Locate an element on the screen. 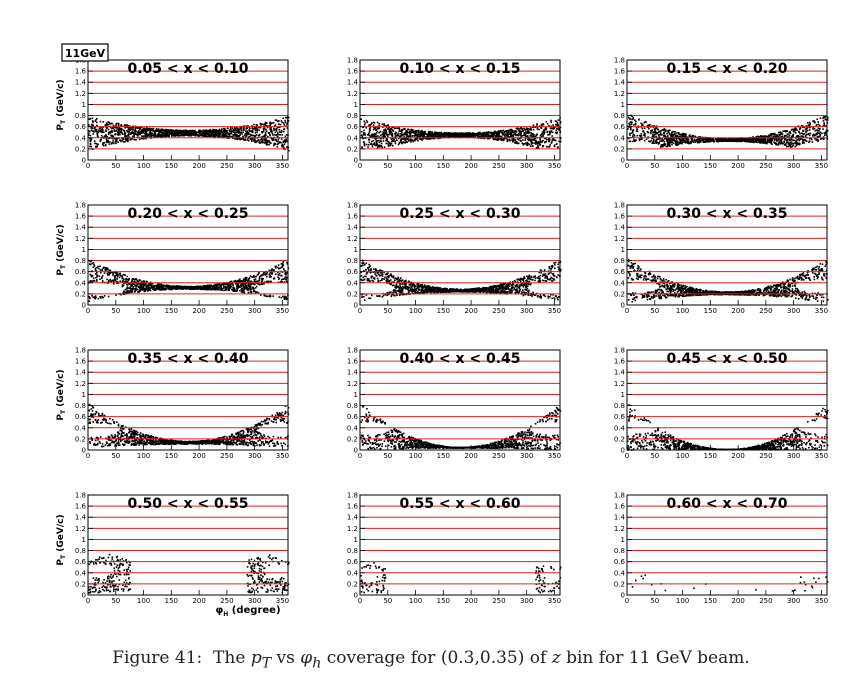  x-tick-label: 100 is located at coordinates (682, 166).